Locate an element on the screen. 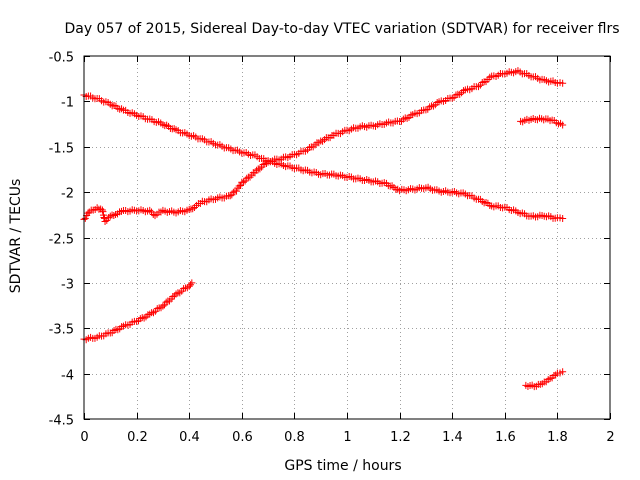 The width and height of the screenshot is (640, 480). x-tick-label: 2 is located at coordinates (610, 437).